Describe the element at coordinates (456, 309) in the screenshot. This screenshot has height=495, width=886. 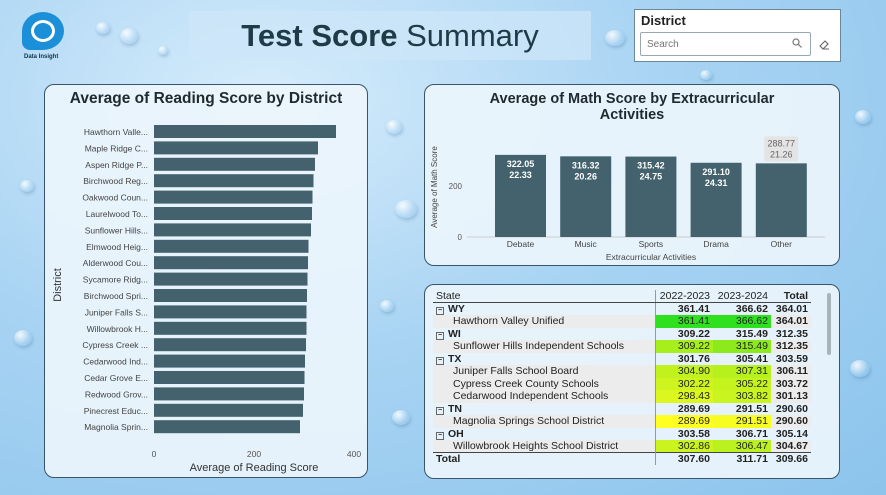
I see `matrix-row-name: WY` at that location.